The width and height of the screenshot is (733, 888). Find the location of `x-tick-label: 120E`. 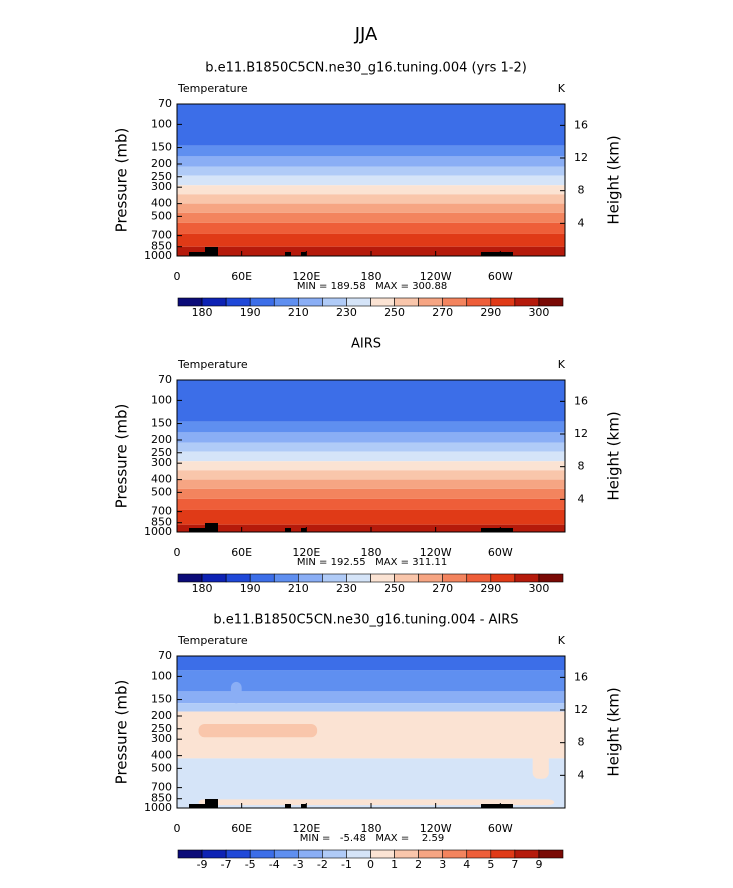

x-tick-label: 120E is located at coordinates (306, 276).